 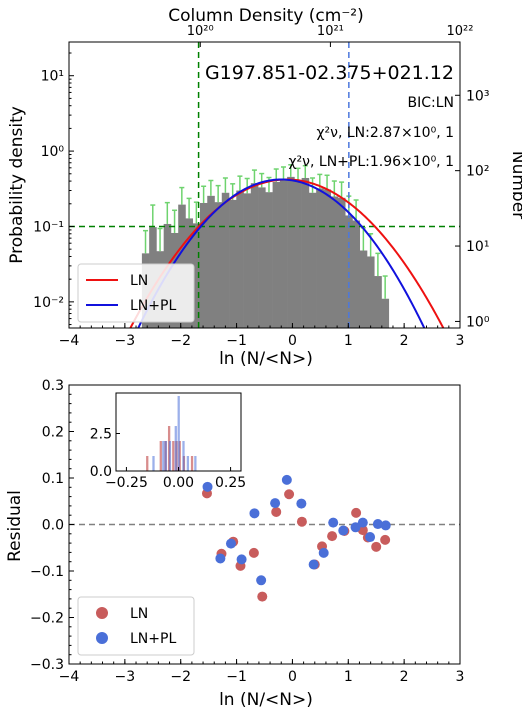 I want to click on inset-x-tick-label: −0.25, so click(x=126, y=483).